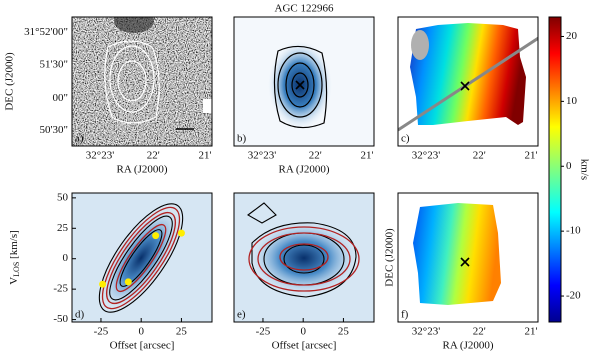 The image size is (592, 357). I want to click on panel-f-image, so click(468, 257).